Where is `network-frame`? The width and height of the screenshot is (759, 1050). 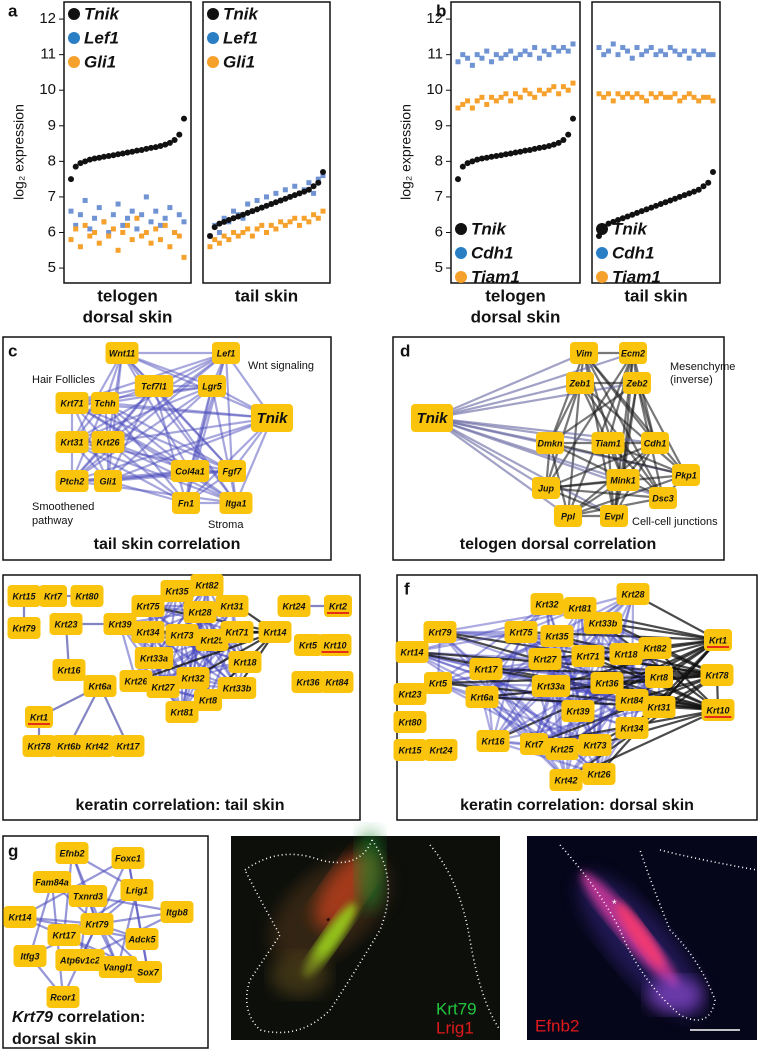
network-frame is located at coordinates (558, 448).